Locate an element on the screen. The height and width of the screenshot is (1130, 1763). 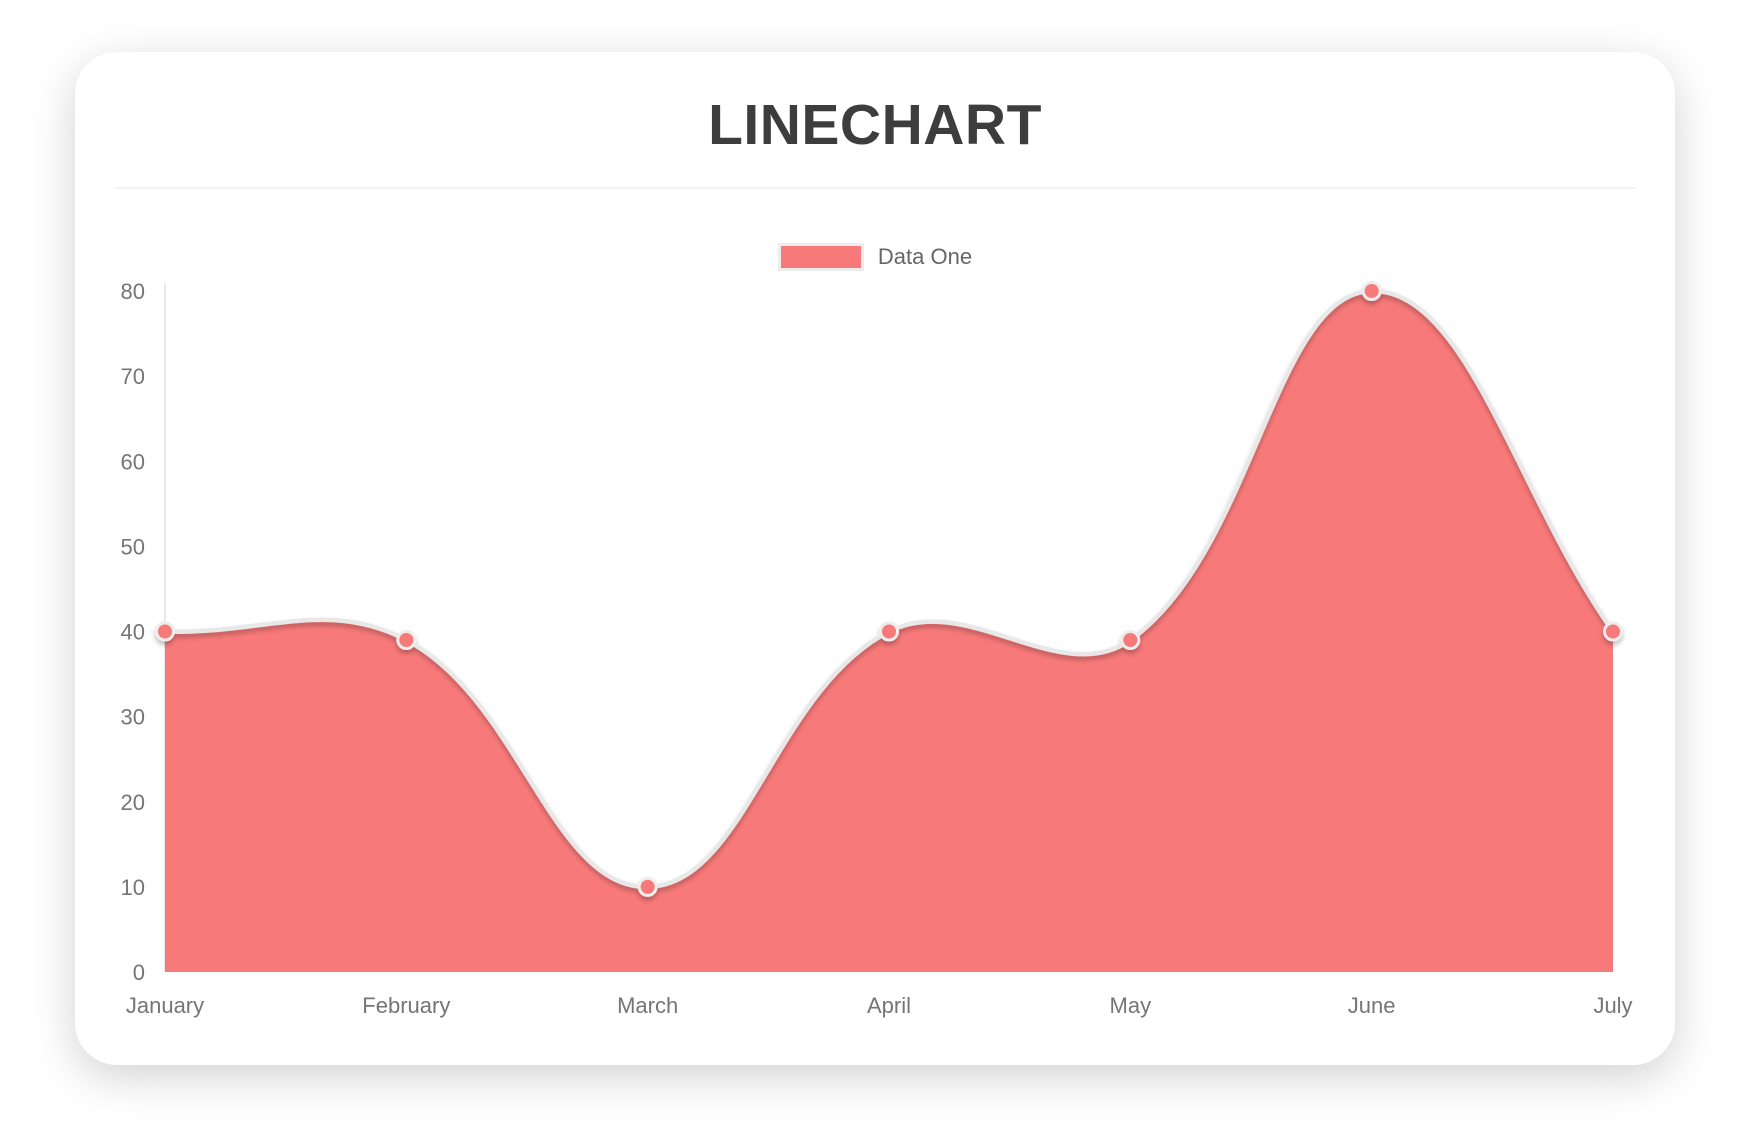
y-tick-label: 60 is located at coordinates (133, 461).